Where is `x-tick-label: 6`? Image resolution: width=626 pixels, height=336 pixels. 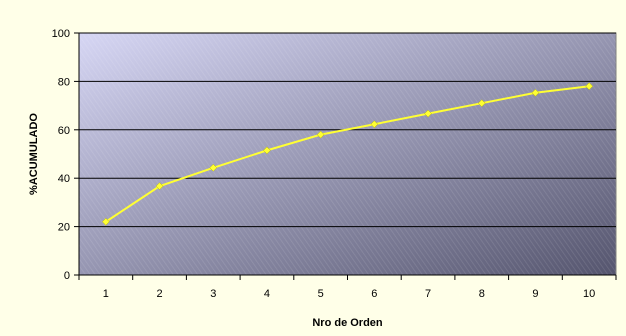
x-tick-label: 6 is located at coordinates (374, 294).